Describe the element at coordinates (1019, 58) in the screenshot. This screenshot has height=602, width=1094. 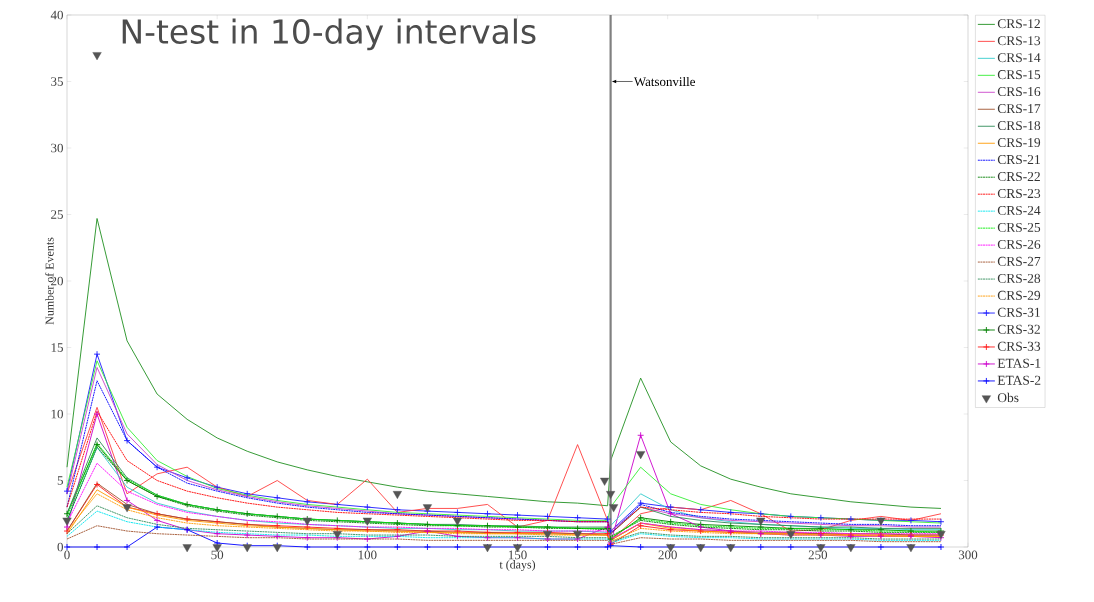
I see `legend-label: CRS-14` at that location.